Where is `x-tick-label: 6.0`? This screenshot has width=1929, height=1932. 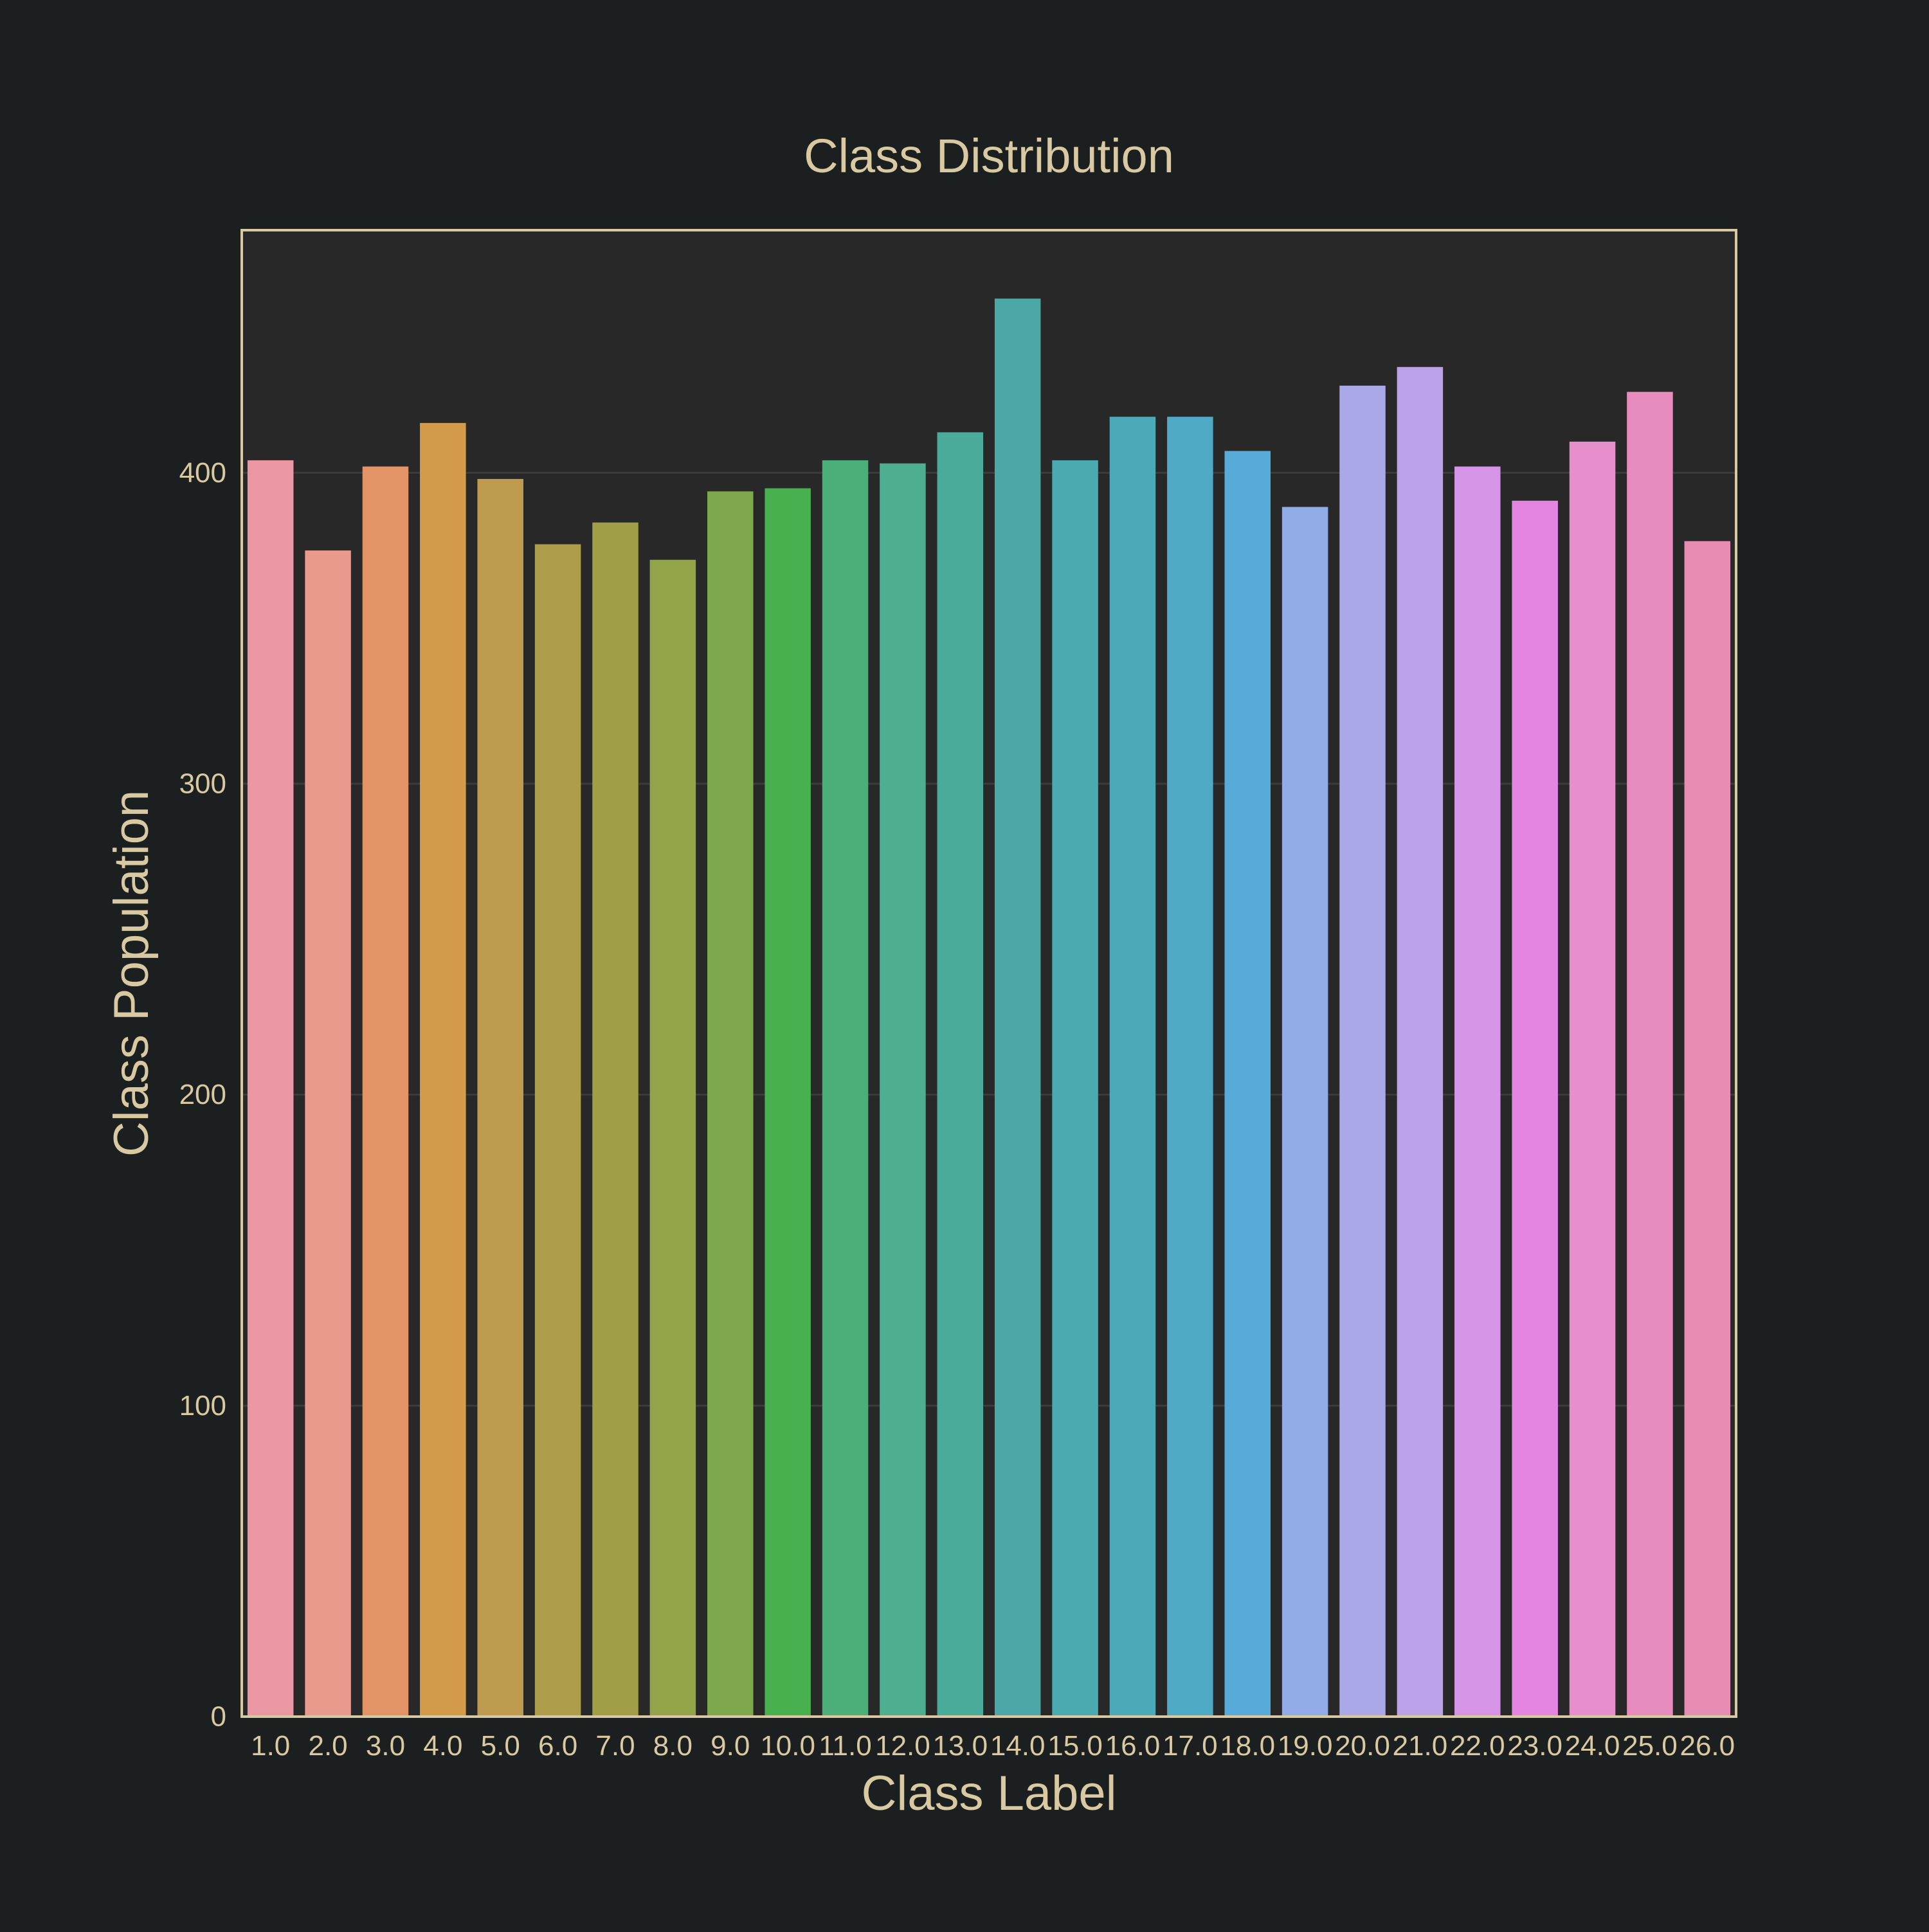 x-tick-label: 6.0 is located at coordinates (557, 1746).